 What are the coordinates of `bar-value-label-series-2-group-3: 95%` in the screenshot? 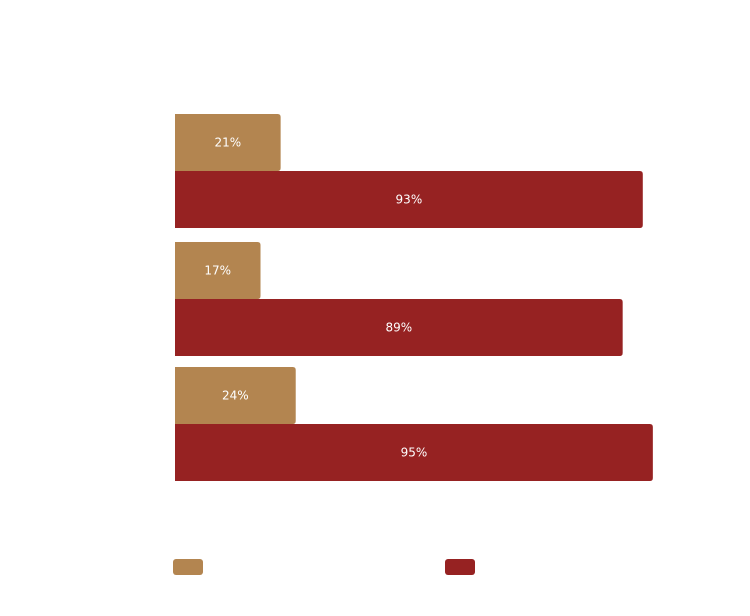 It's located at (414, 453).